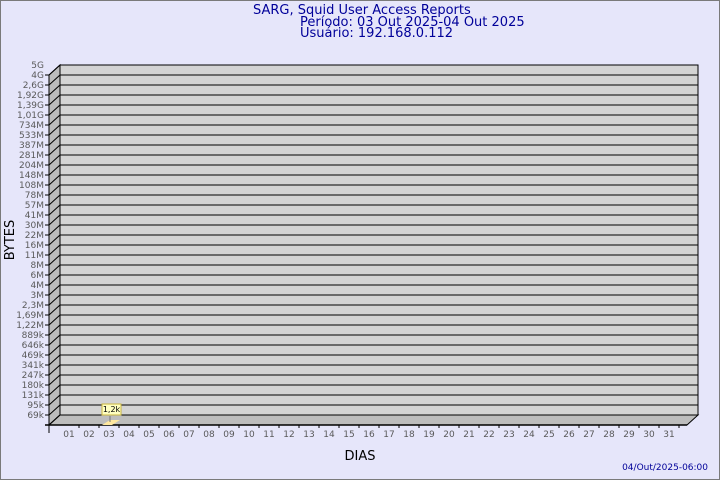  I want to click on x-tick-label: 22, so click(488, 435).